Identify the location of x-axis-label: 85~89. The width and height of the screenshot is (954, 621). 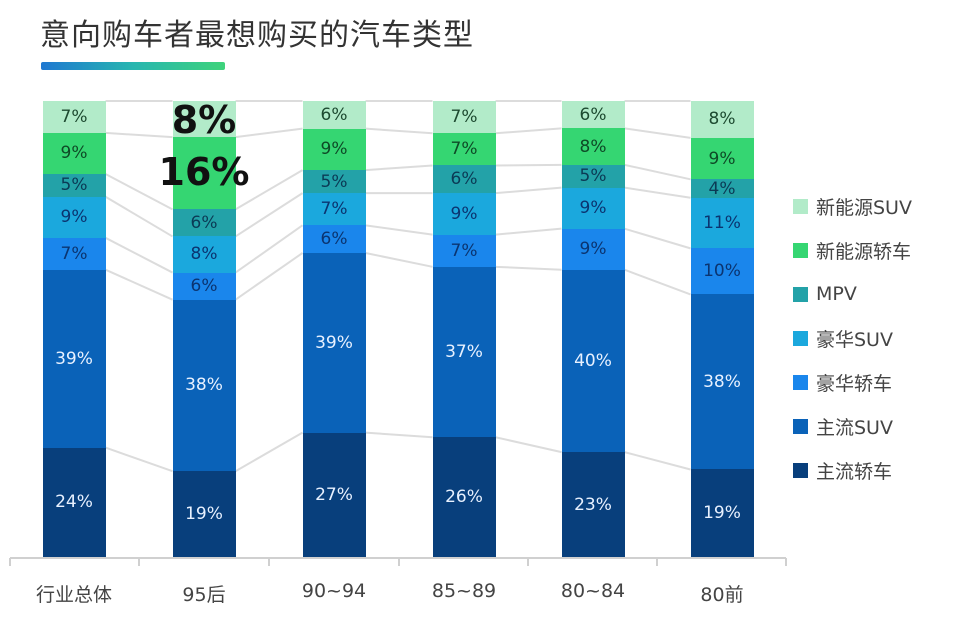
(464, 591).